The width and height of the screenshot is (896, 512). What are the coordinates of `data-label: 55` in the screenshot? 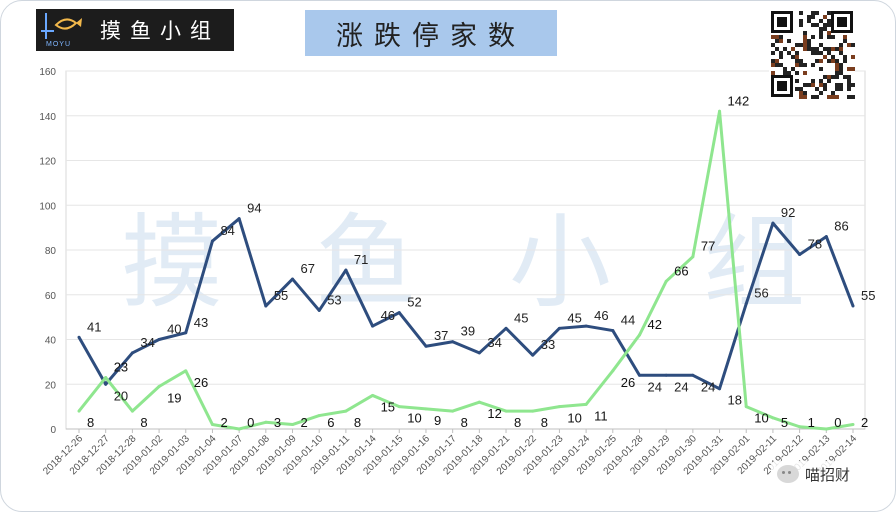 It's located at (868, 295).